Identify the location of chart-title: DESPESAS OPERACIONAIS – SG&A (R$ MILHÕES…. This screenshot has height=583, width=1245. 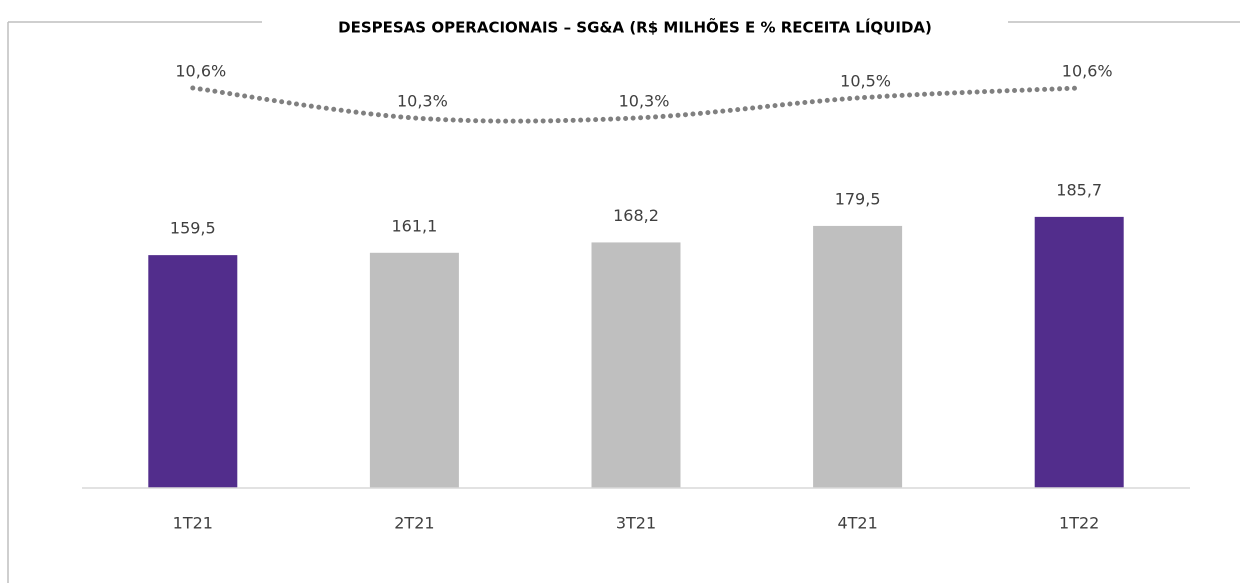
(635, 27).